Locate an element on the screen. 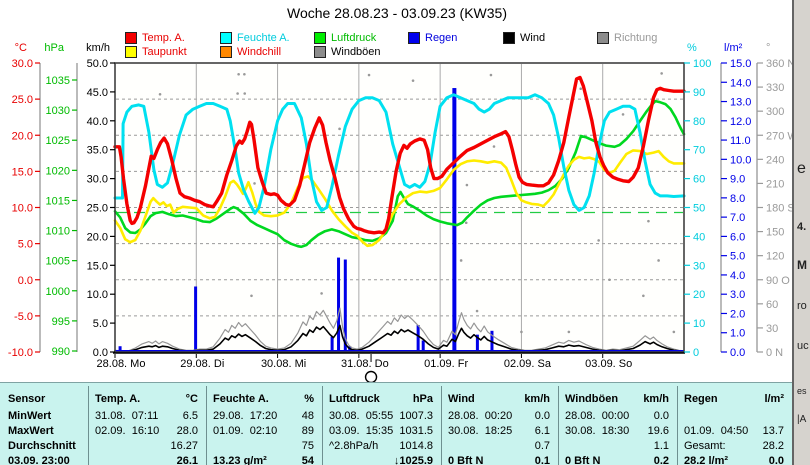  cell-min-wind-value: 0.0 is located at coordinates (542, 416).